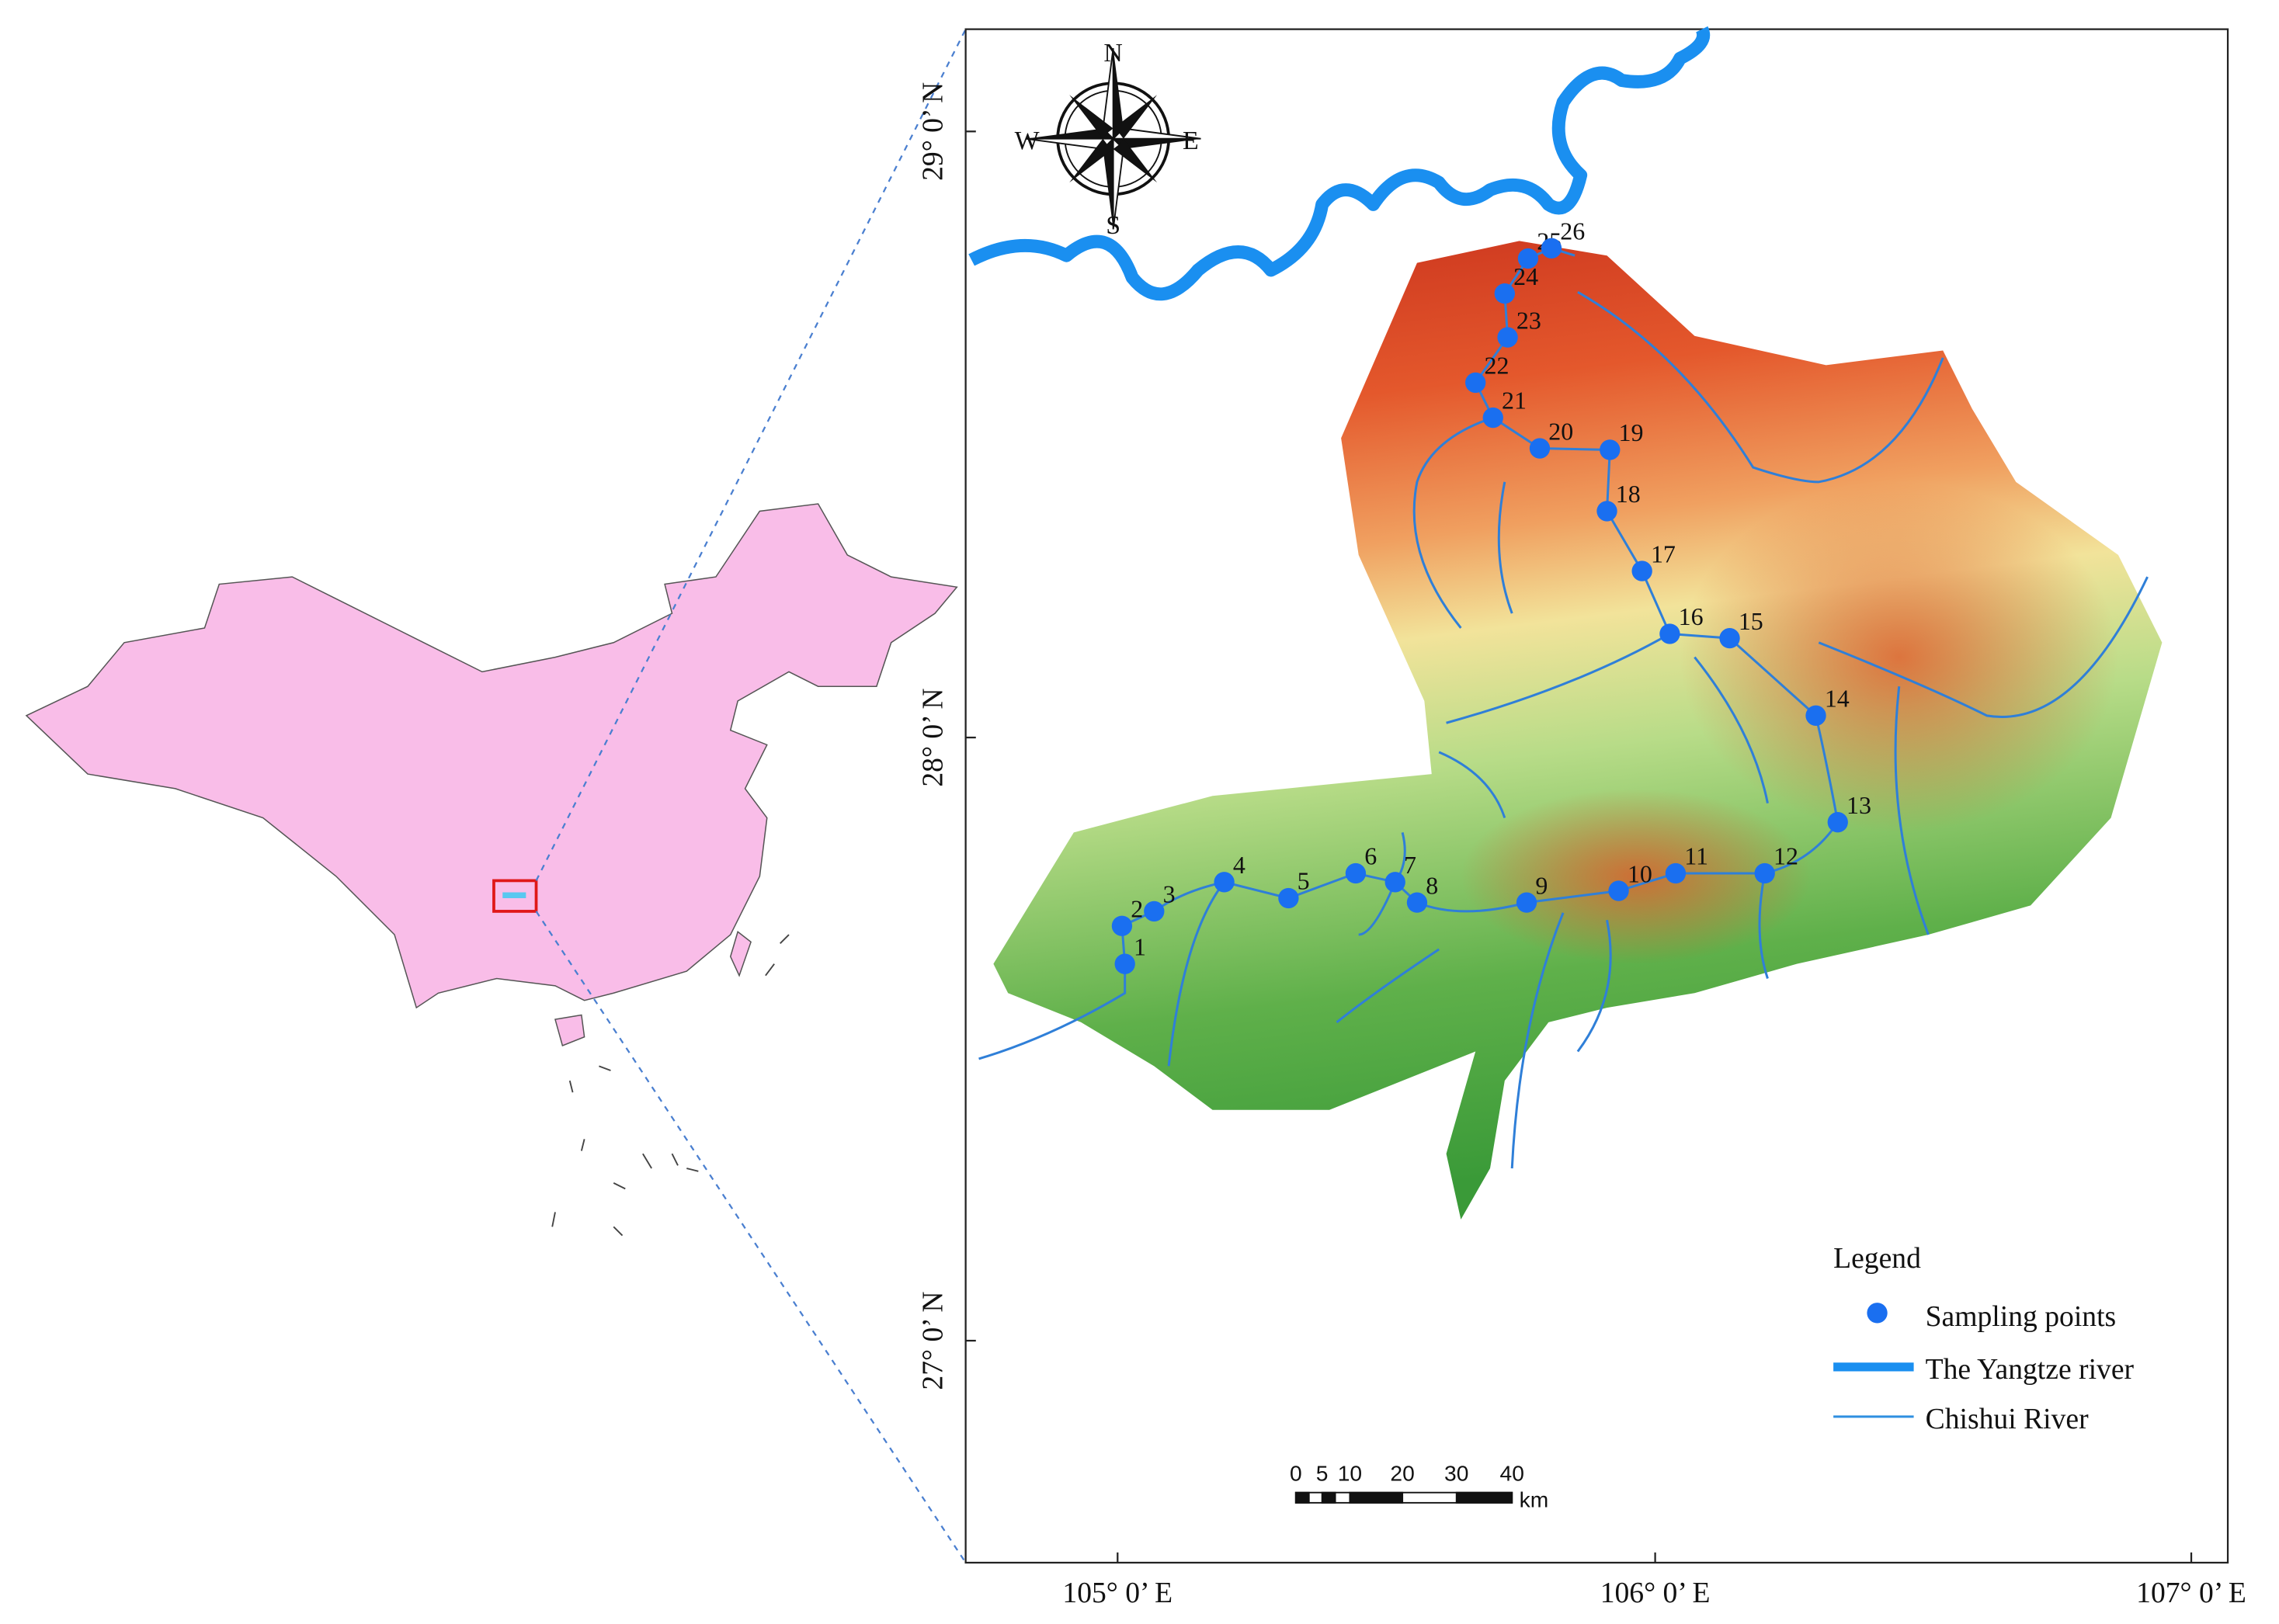  Describe the element at coordinates (1858, 805) in the screenshot. I see `sampling-point-label: 13` at that location.